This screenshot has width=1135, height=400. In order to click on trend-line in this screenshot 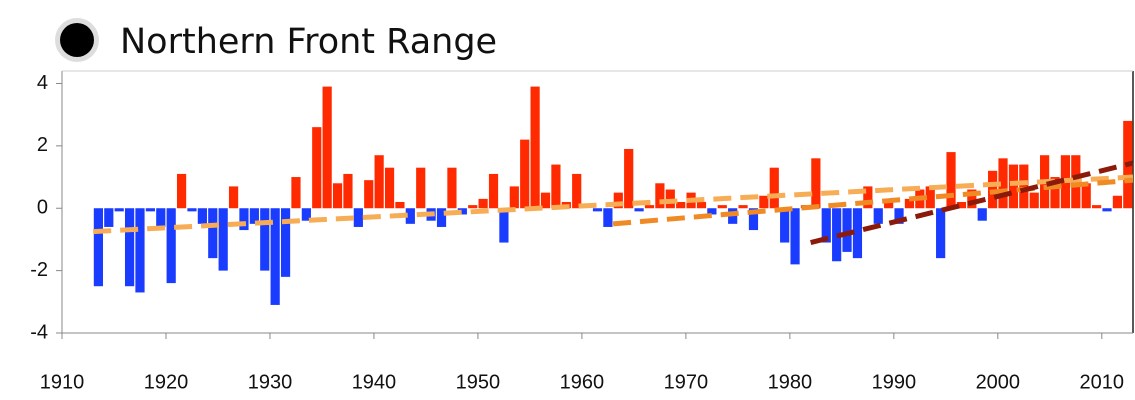, I will do `click(873, 202)`.